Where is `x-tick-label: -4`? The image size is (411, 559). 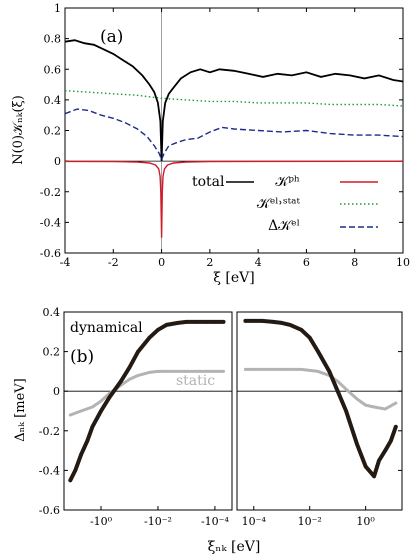
x-tick-label: -4 is located at coordinates (65, 262).